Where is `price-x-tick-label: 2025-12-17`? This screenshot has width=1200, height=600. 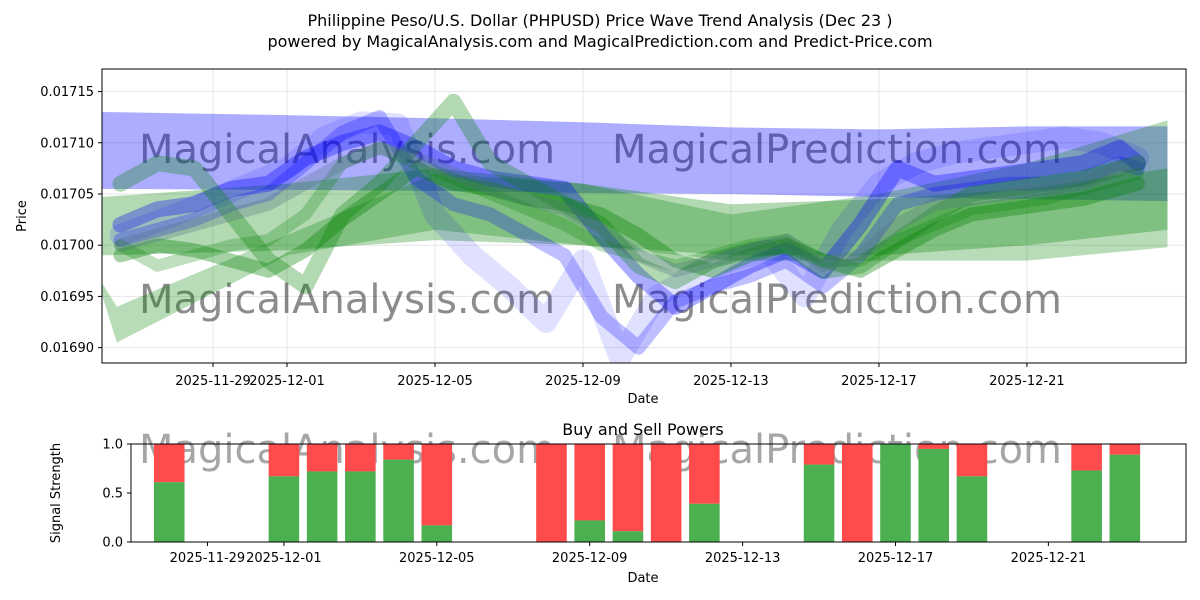 price-x-tick-label: 2025-12-17 is located at coordinates (879, 381).